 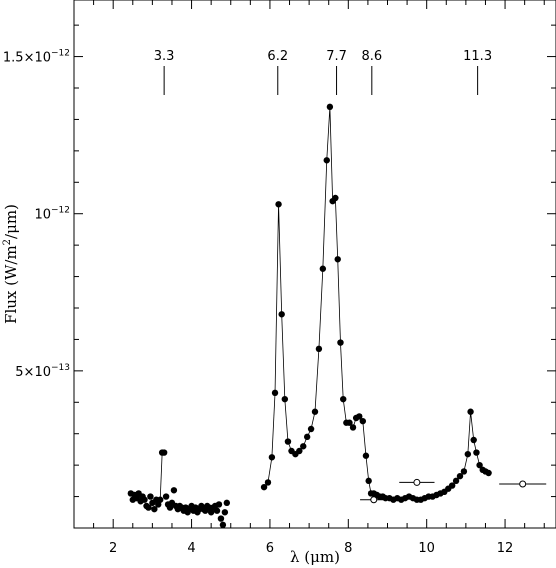 I want to click on x-tick-label: 4, so click(x=191, y=548).